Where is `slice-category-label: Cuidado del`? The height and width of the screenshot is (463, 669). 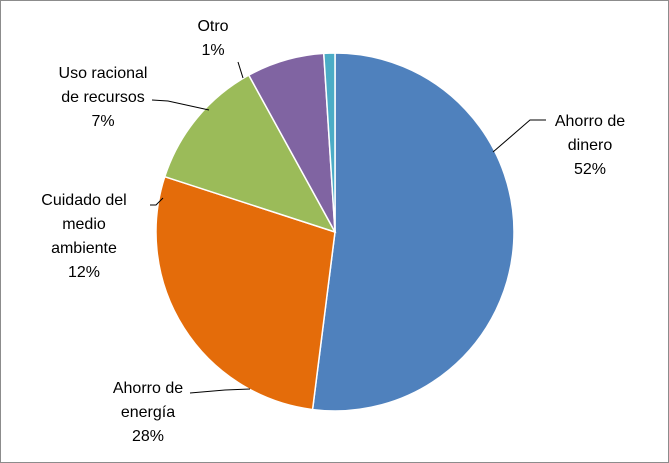
slice-category-label: Cuidado del is located at coordinates (83, 200).